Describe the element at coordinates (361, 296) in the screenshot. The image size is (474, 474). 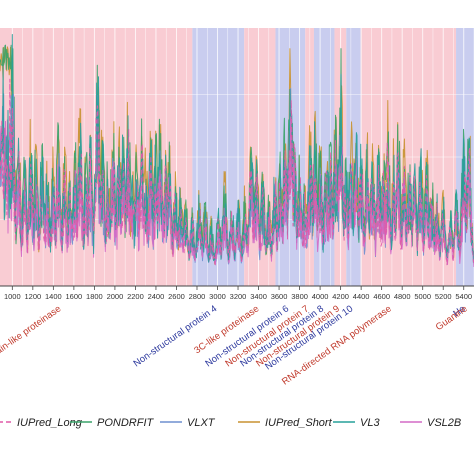
I see `x-tick-label: 4400` at that location.